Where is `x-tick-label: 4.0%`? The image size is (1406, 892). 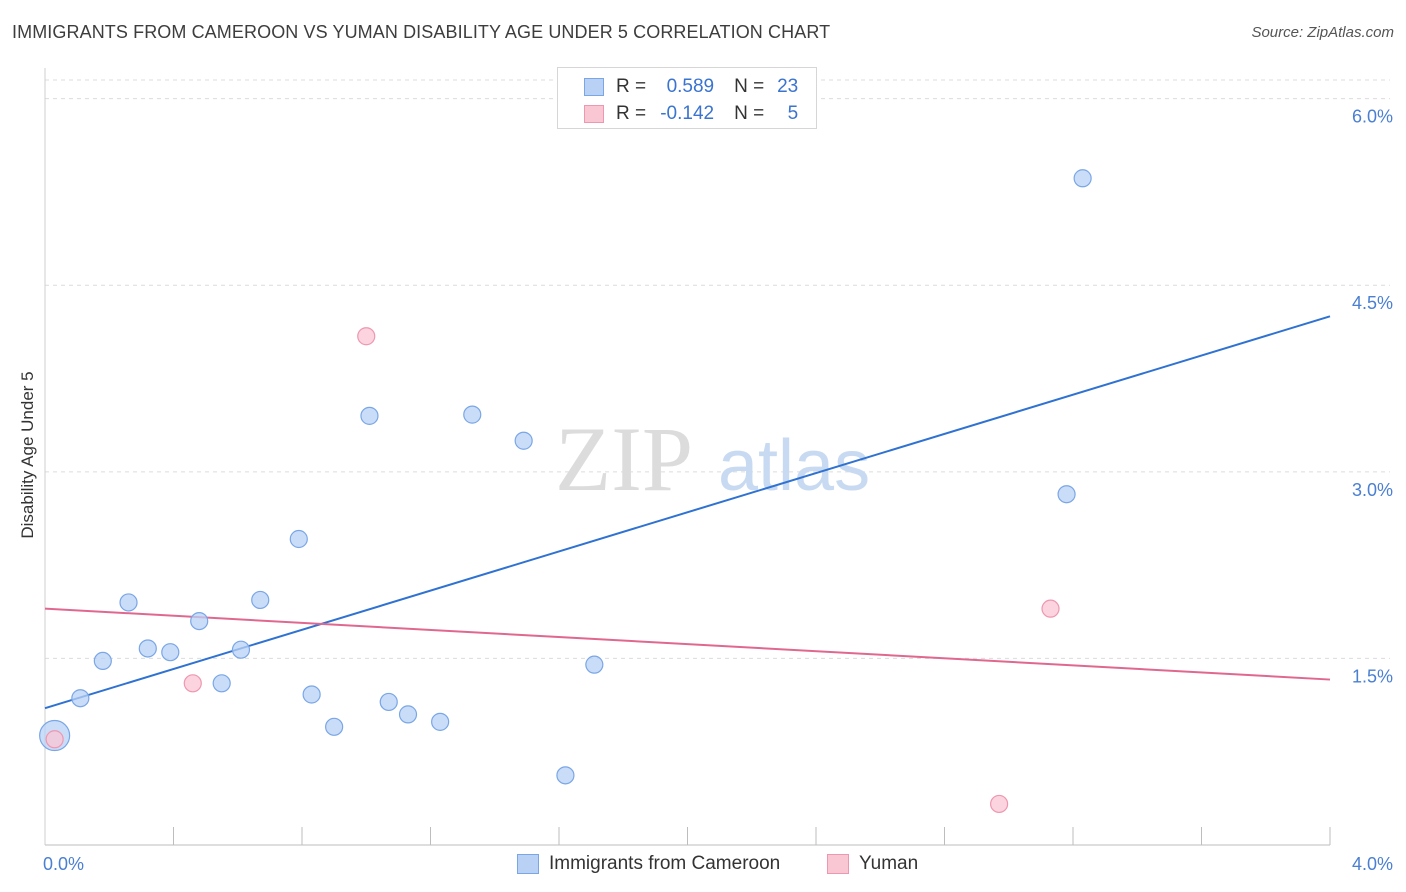 x-tick-label: 4.0% is located at coordinates (1372, 864).